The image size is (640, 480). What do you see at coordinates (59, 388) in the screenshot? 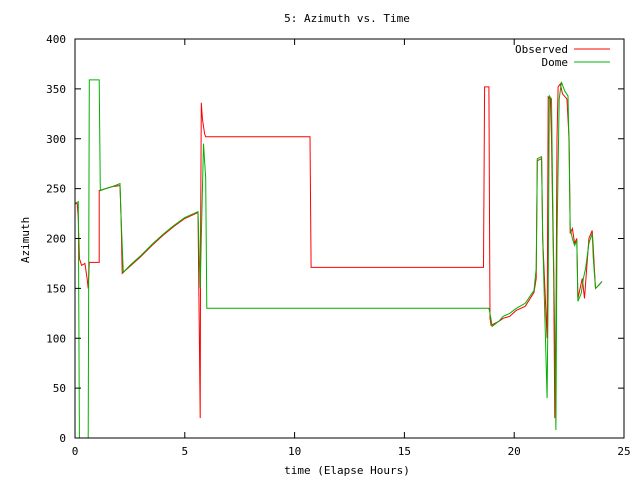
I see `y-tick-label: 50` at bounding box center [59, 388].